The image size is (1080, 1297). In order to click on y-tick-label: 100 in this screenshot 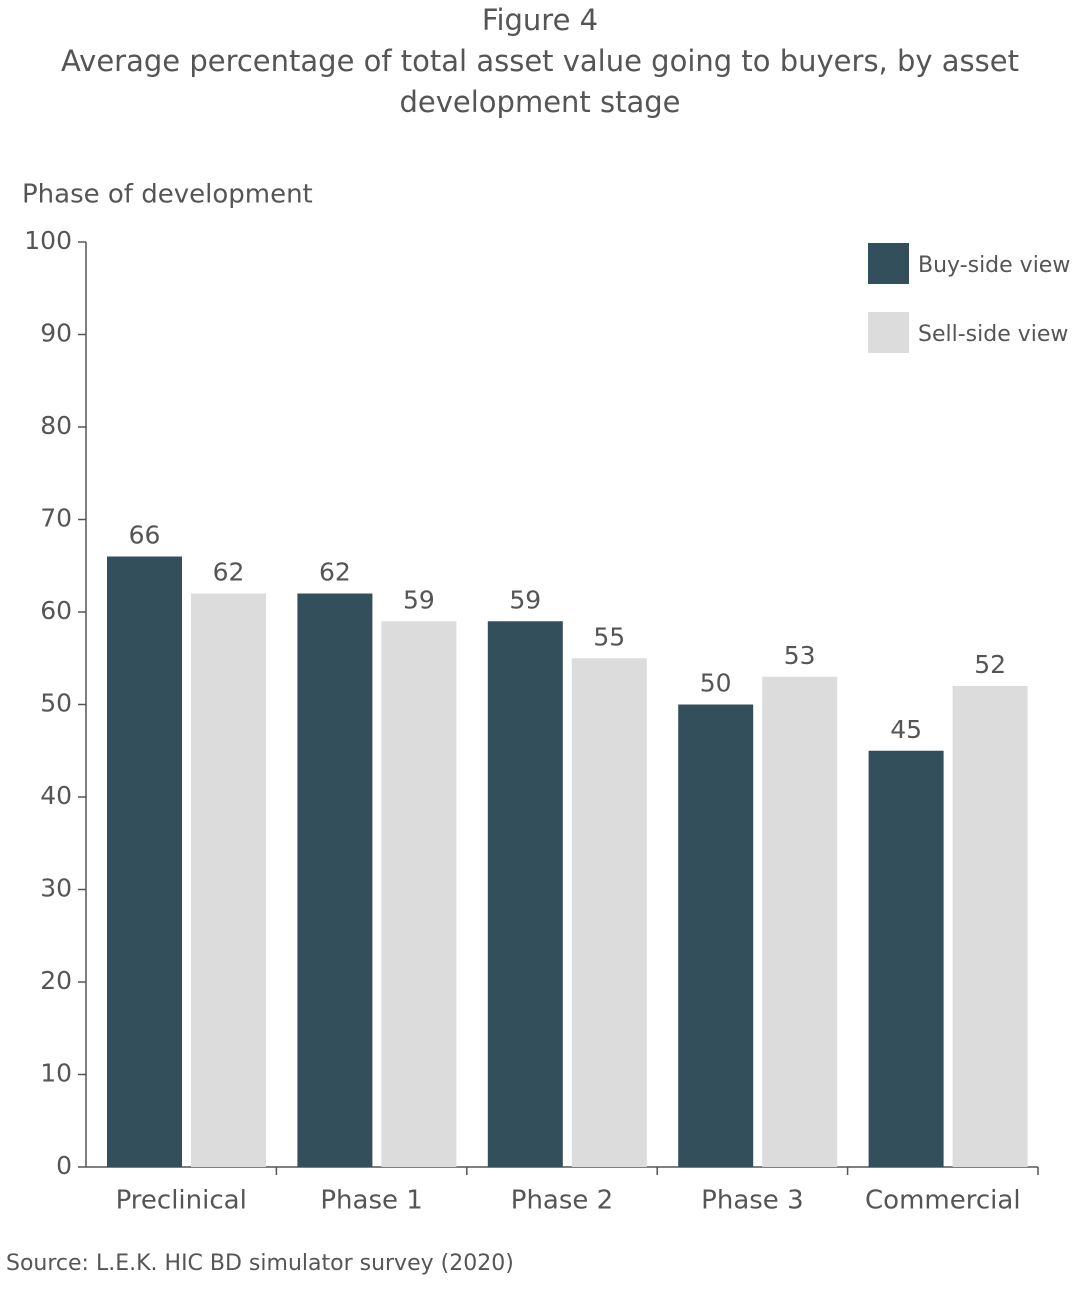, I will do `click(48, 240)`.